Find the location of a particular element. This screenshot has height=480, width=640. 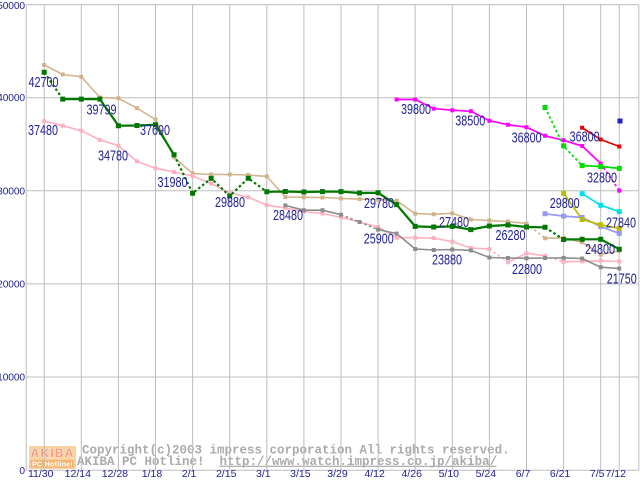

svg-text: 1/18 is located at coordinates (152, 474).